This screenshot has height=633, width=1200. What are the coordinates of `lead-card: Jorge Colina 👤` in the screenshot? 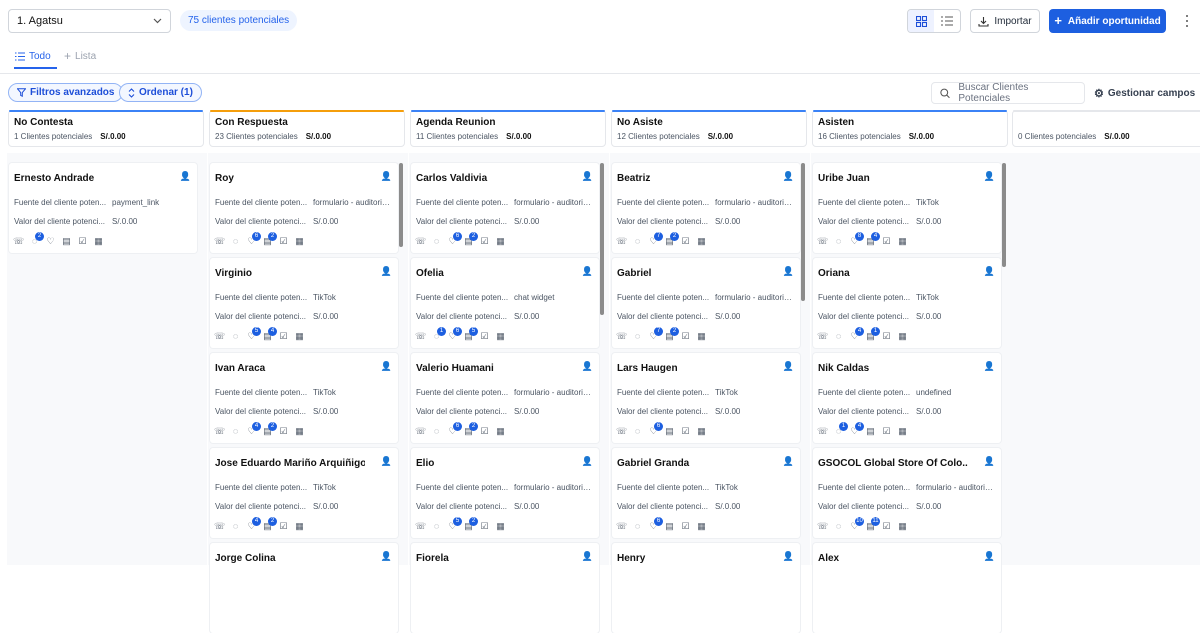 It's located at (304, 588).